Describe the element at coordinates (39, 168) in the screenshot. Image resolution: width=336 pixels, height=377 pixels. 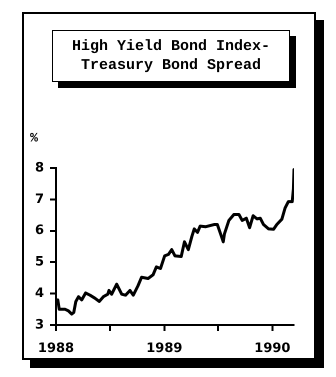
I see `y-tick-label: 8` at that location.